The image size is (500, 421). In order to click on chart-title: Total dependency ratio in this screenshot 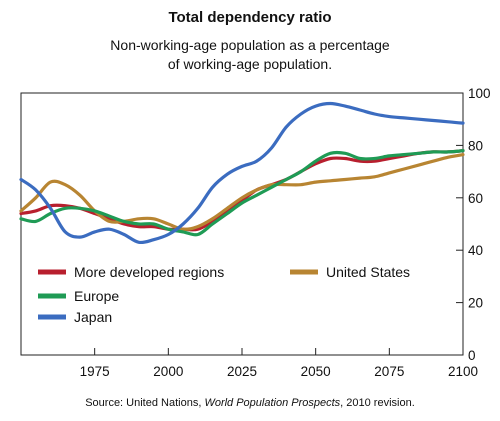, I will do `click(250, 17)`.